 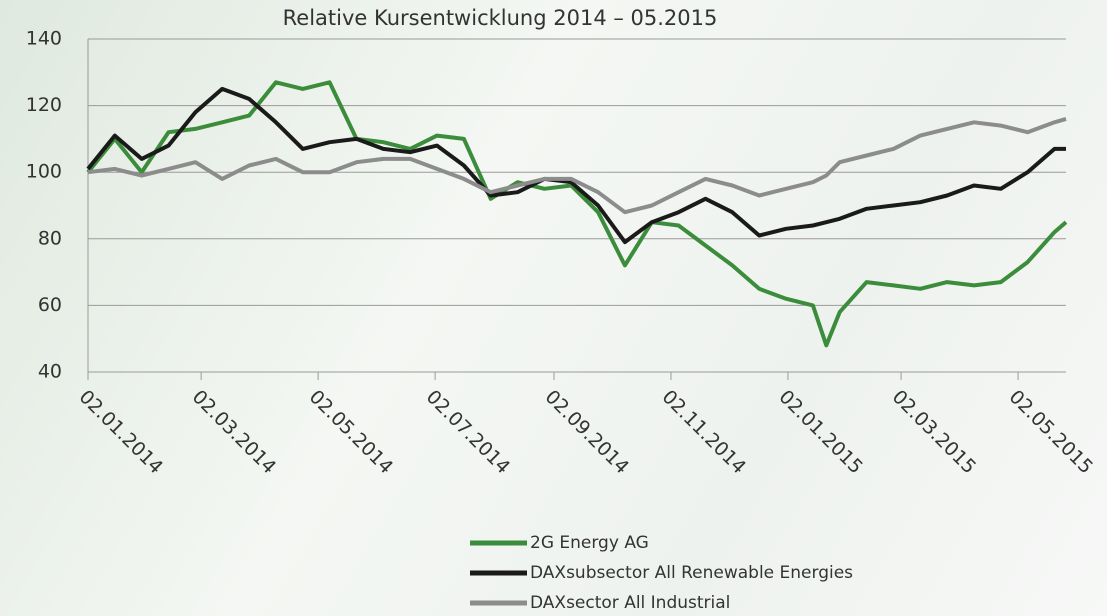 I want to click on x-tick-label: 02.03.2015, so click(x=934, y=432).